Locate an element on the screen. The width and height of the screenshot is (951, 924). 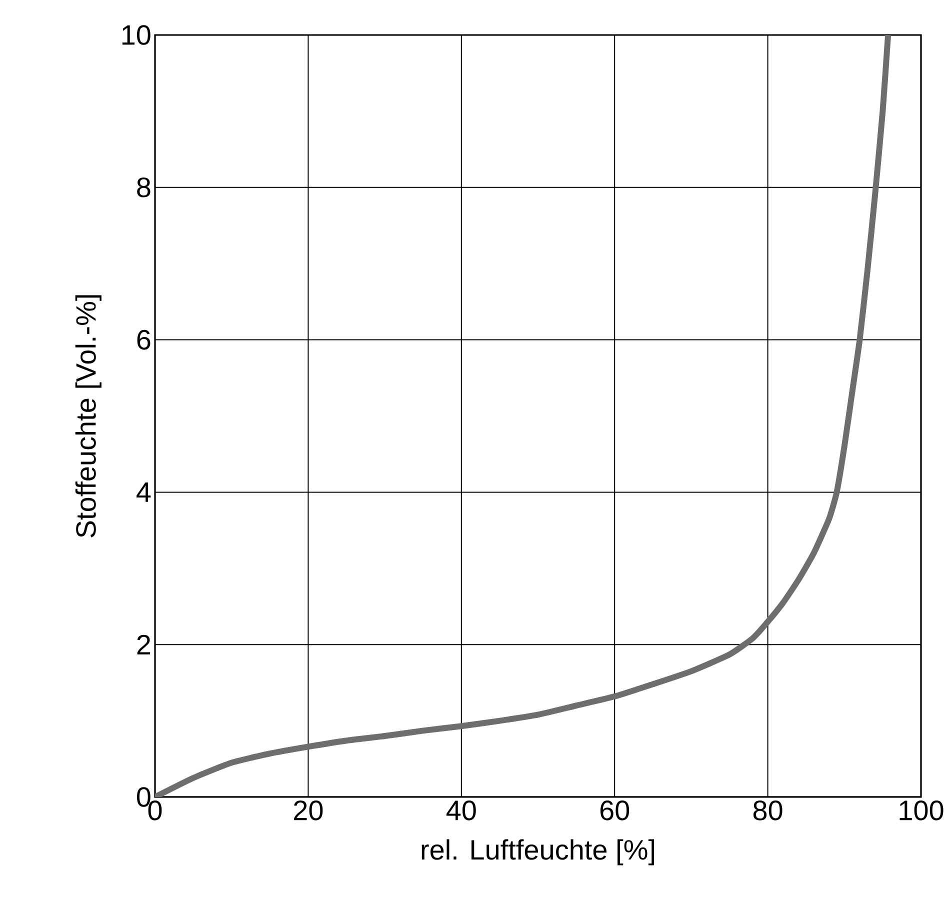
y-axis-title: Stoffeuchte [Vol.-%] is located at coordinates (88, 416).